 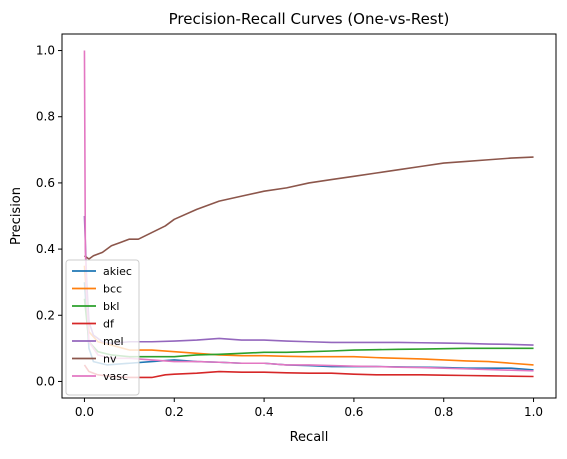 What do you see at coordinates (533, 412) in the screenshot?
I see `x-tick-label: 1.0` at bounding box center [533, 412].